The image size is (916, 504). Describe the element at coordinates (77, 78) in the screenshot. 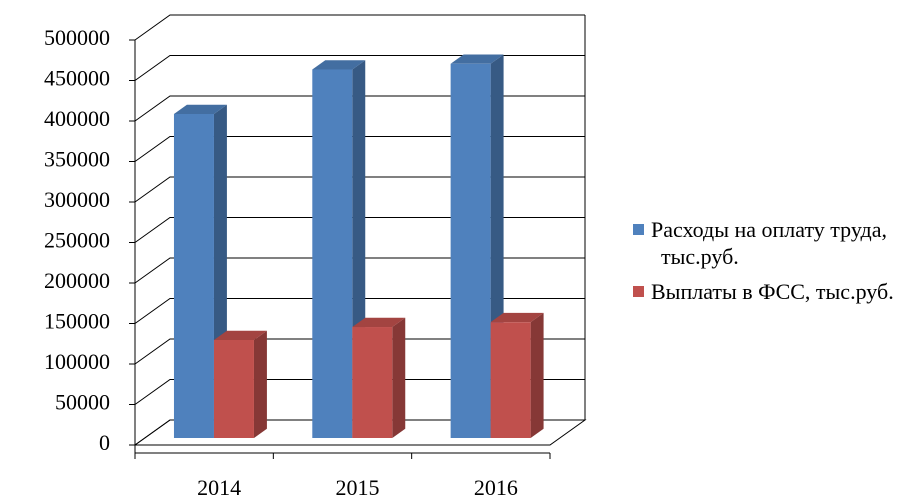

I see `y-tick-label: 450000` at that location.